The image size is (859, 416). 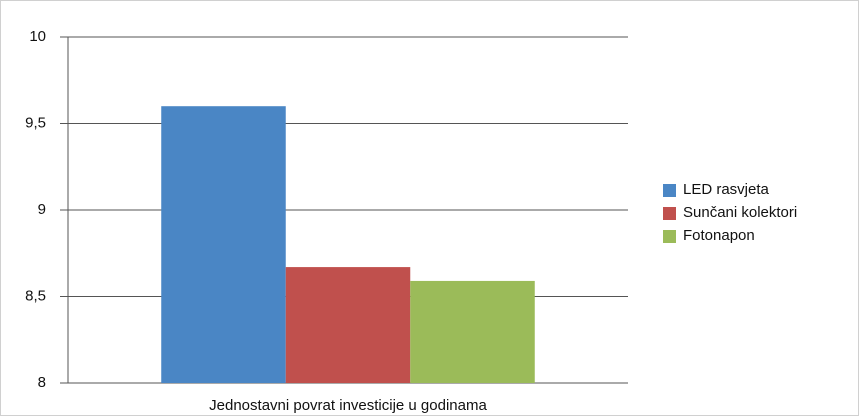 I want to click on legend-label: LED rasvjeta, so click(x=726, y=189).